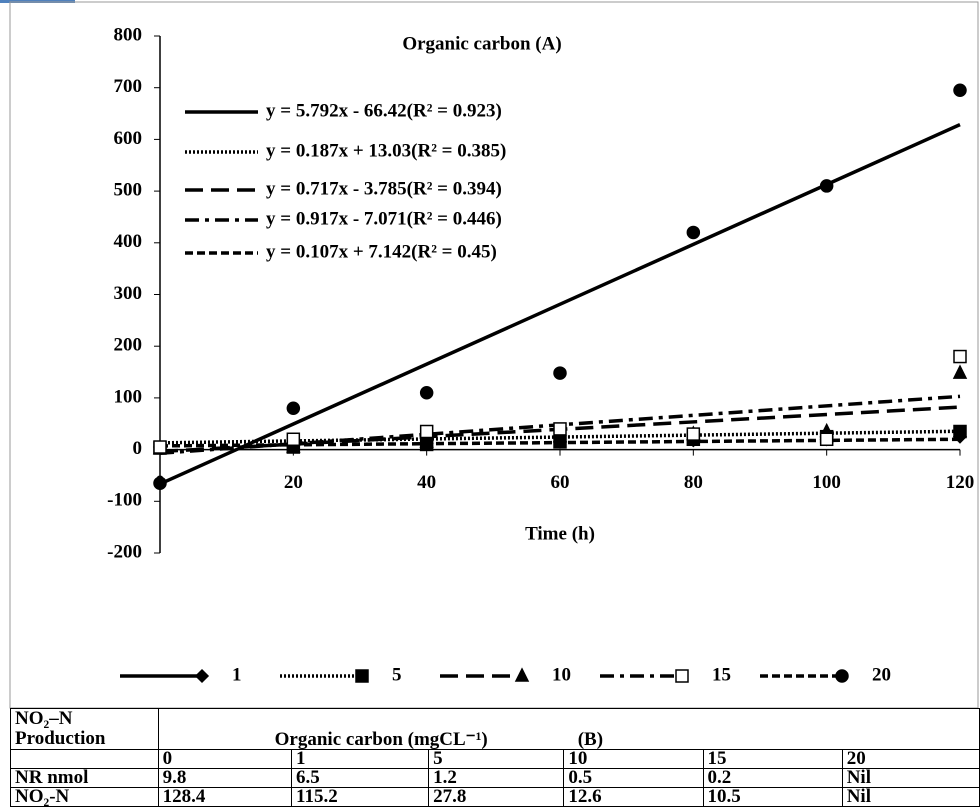 Image resolution: width=980 pixels, height=807 pixels. I want to click on table-row: NR nmol 9.8 6.5 1.2 0.5 0.2 Nil, so click(495, 778).